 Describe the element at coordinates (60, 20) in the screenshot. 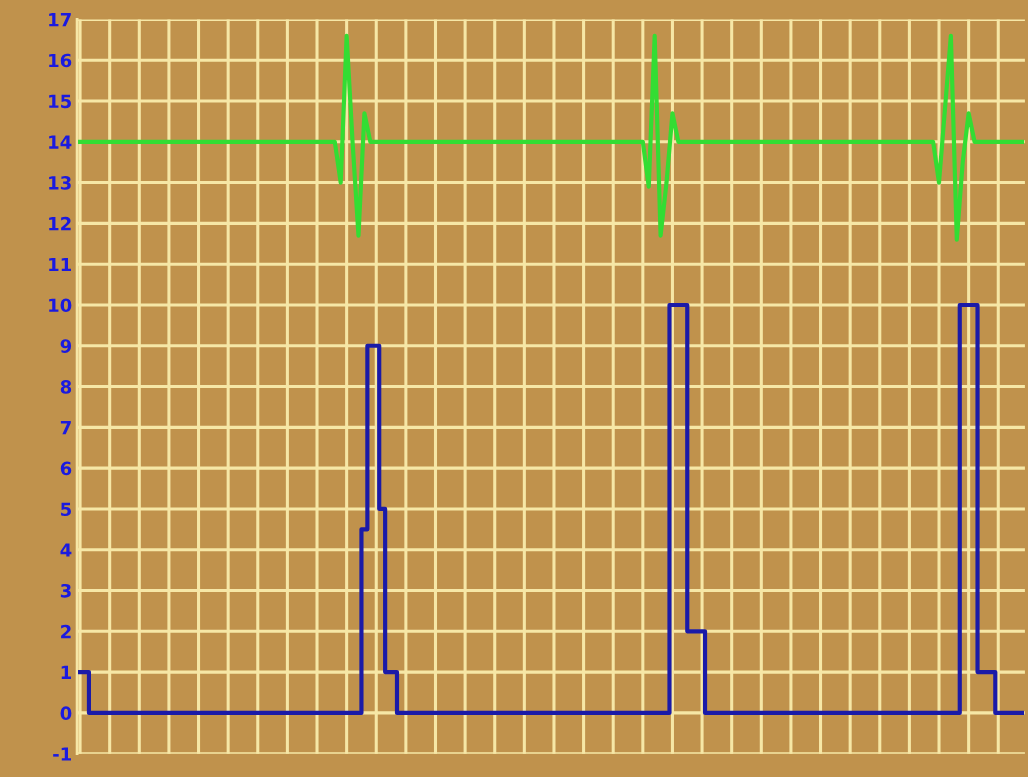

I see `y-tick-label: 17` at that location.